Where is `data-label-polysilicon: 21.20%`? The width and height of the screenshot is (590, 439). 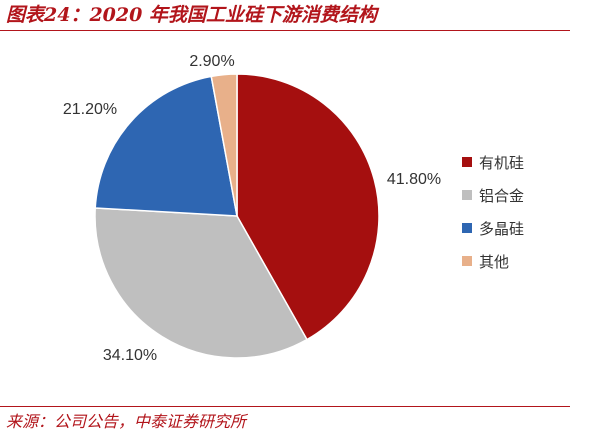
data-label-polysilicon: 21.20% is located at coordinates (90, 109).